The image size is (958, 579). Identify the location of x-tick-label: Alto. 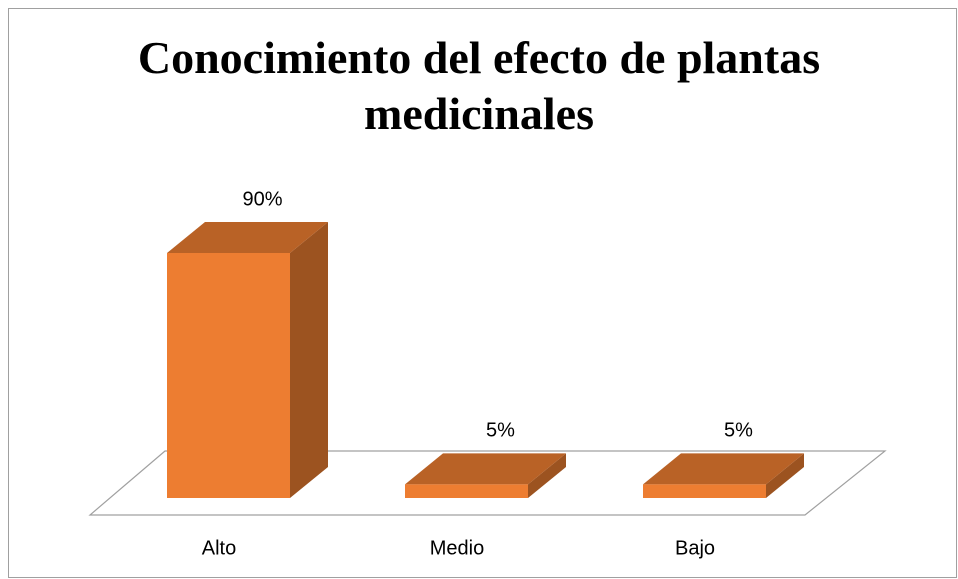
(219, 548).